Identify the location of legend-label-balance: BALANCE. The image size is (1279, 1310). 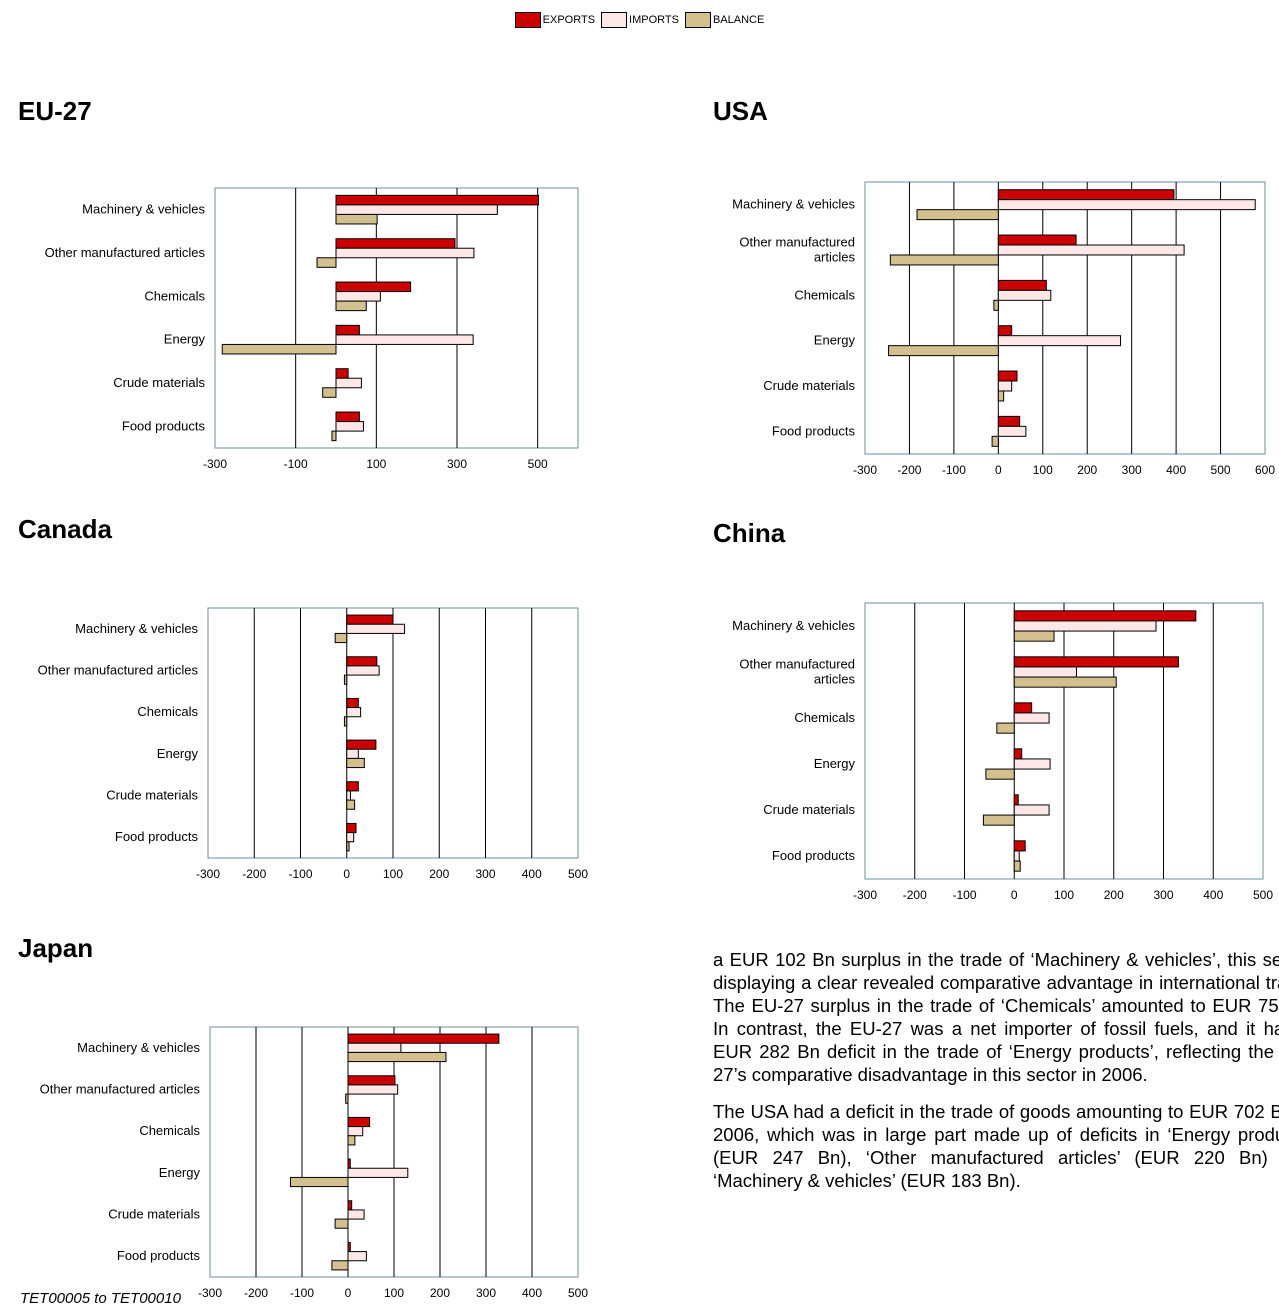
(738, 20).